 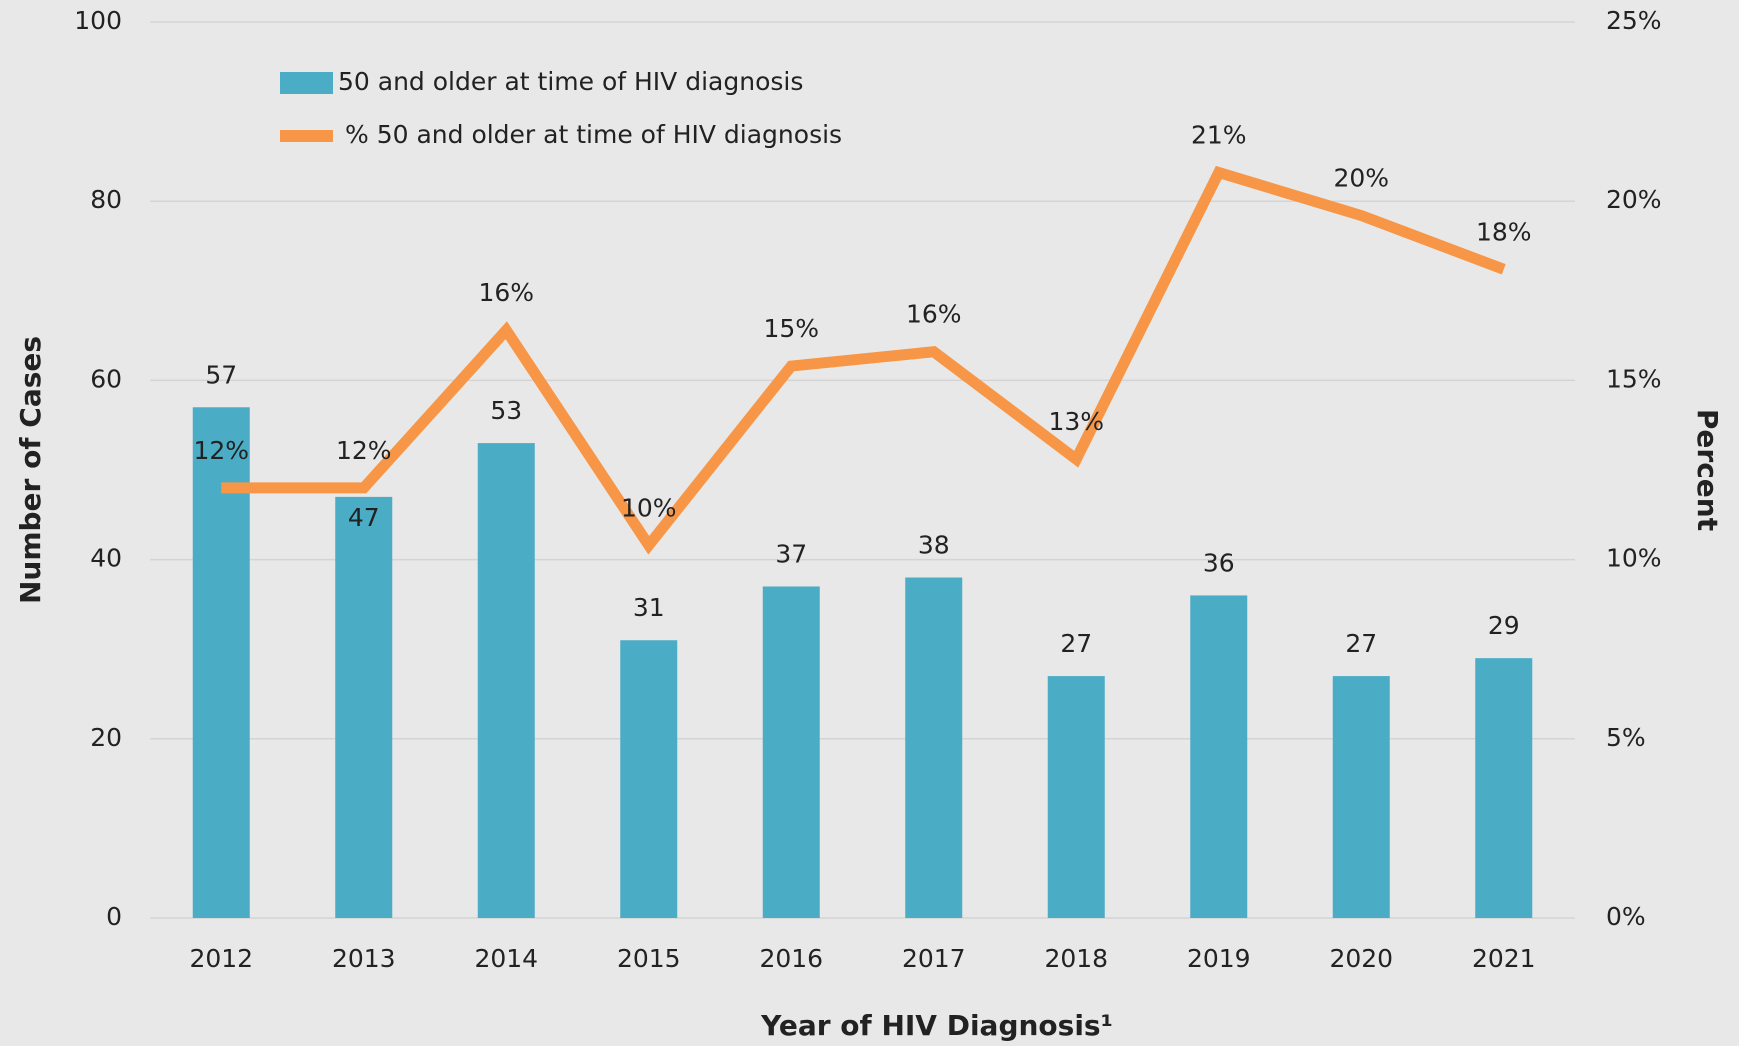 I want to click on x-tick-label: 2017, so click(x=934, y=958).